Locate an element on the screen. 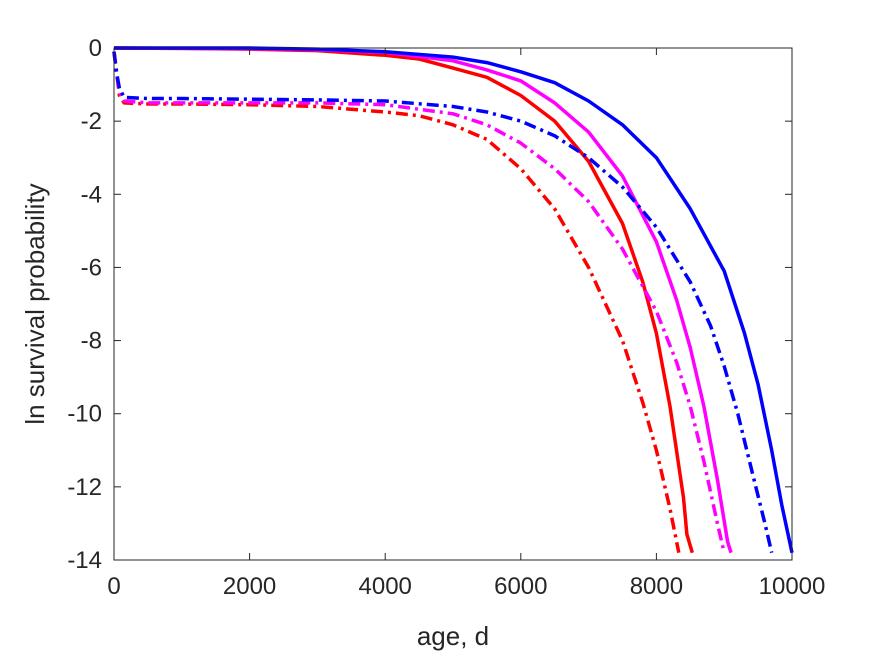 The image size is (875, 656). x-axis-label: age, d is located at coordinates (453, 636).